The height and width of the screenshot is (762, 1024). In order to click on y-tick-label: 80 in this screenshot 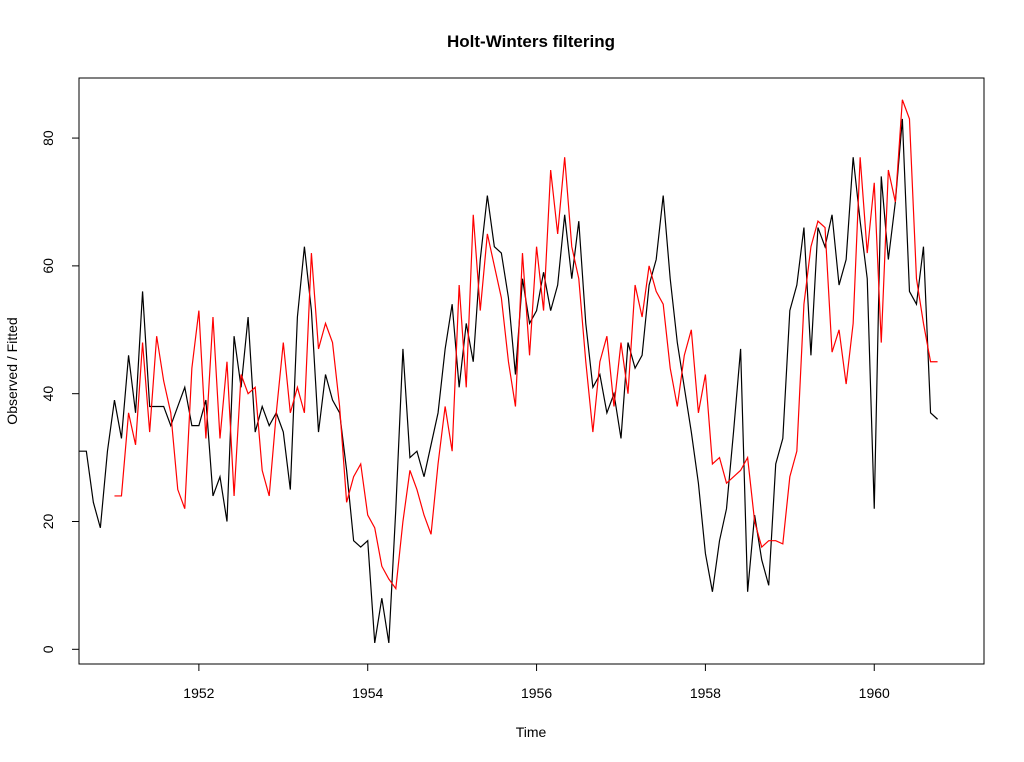, I will do `click(48, 138)`.